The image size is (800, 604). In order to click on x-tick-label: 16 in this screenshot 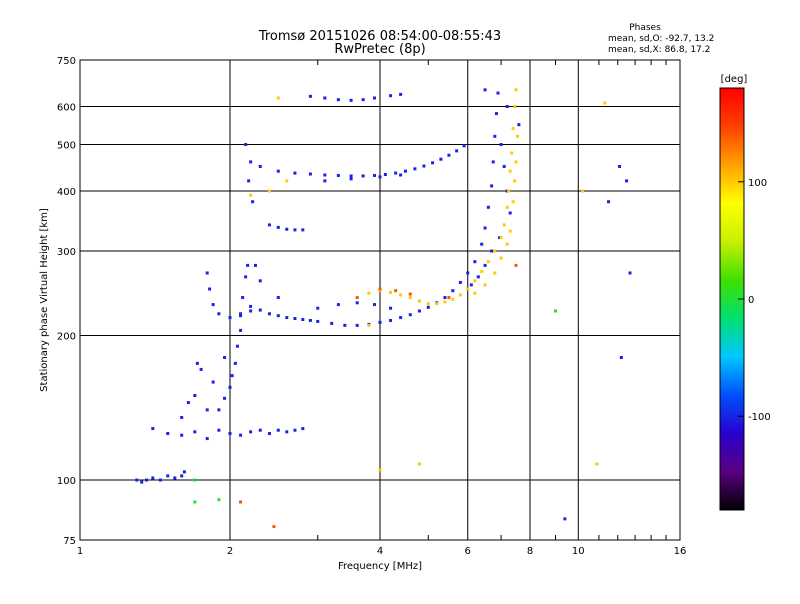, I will do `click(680, 551)`.